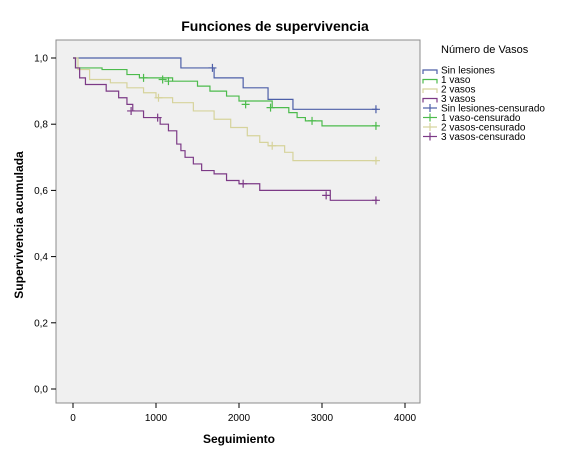 The image size is (565, 460). I want to click on y-axis-label: Supervivencia acumulada, so click(19, 225).